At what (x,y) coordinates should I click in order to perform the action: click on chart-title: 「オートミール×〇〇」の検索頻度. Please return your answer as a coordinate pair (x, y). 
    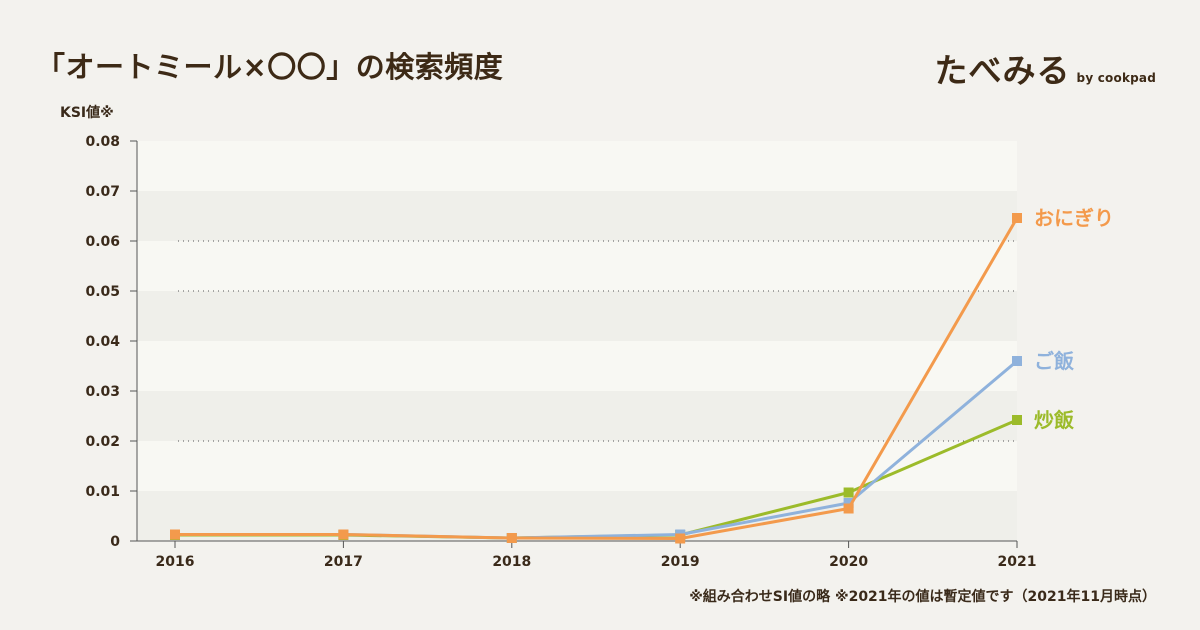
    Looking at the image, I should click on (270, 67).